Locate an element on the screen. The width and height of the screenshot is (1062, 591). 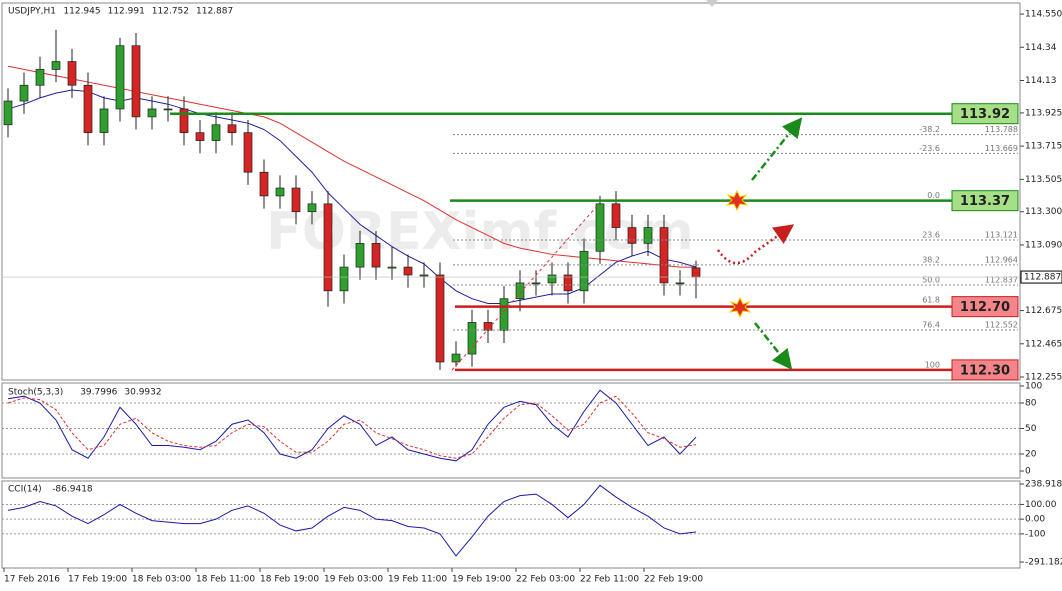
header-text: USDJPY,H1 is located at coordinates (32, 12).